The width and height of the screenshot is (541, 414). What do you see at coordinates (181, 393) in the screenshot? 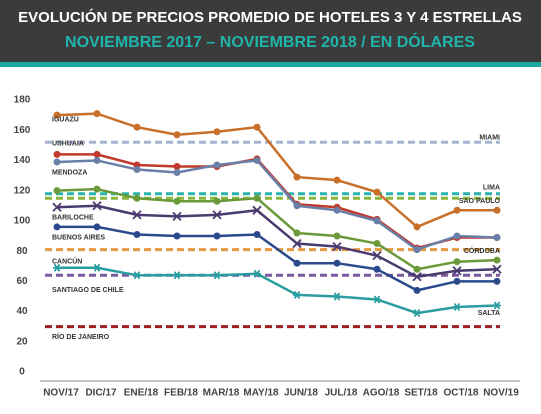
I see `x-tick-label: FEB/18` at bounding box center [181, 393].